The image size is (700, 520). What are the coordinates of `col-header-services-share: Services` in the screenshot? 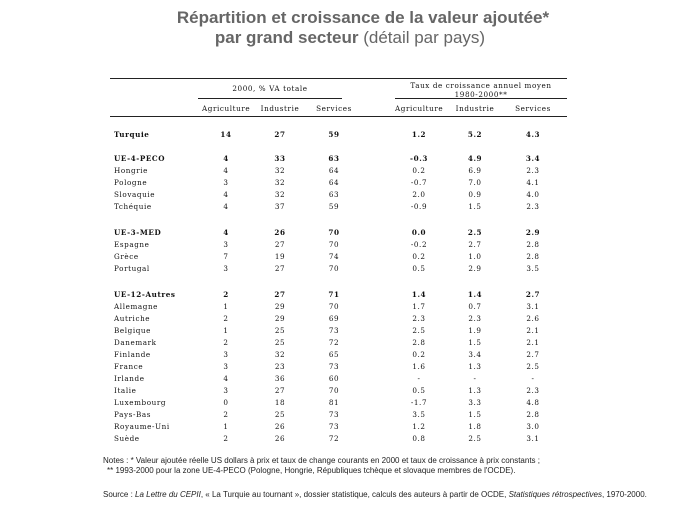 It's located at (334, 108).